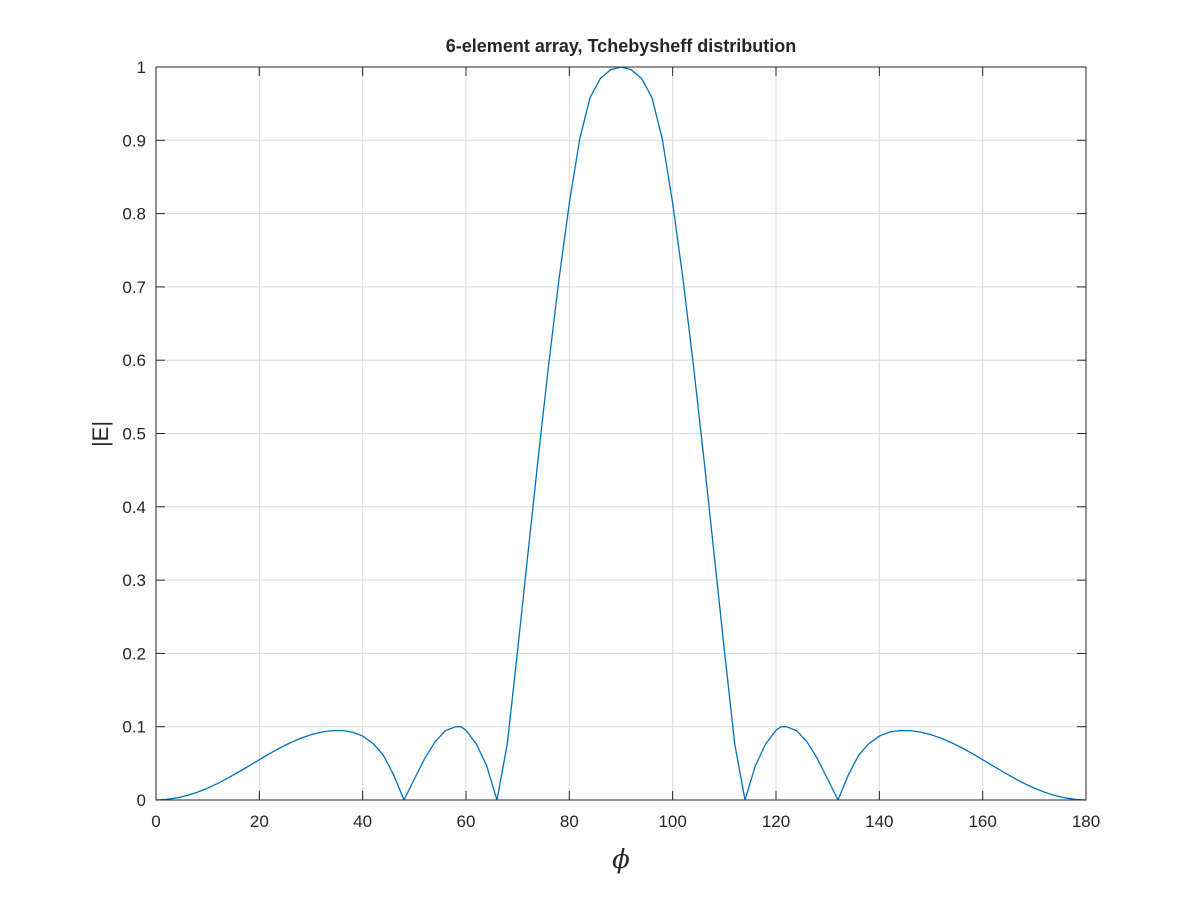  I want to click on y-tick-label: 0.8, so click(134, 214).